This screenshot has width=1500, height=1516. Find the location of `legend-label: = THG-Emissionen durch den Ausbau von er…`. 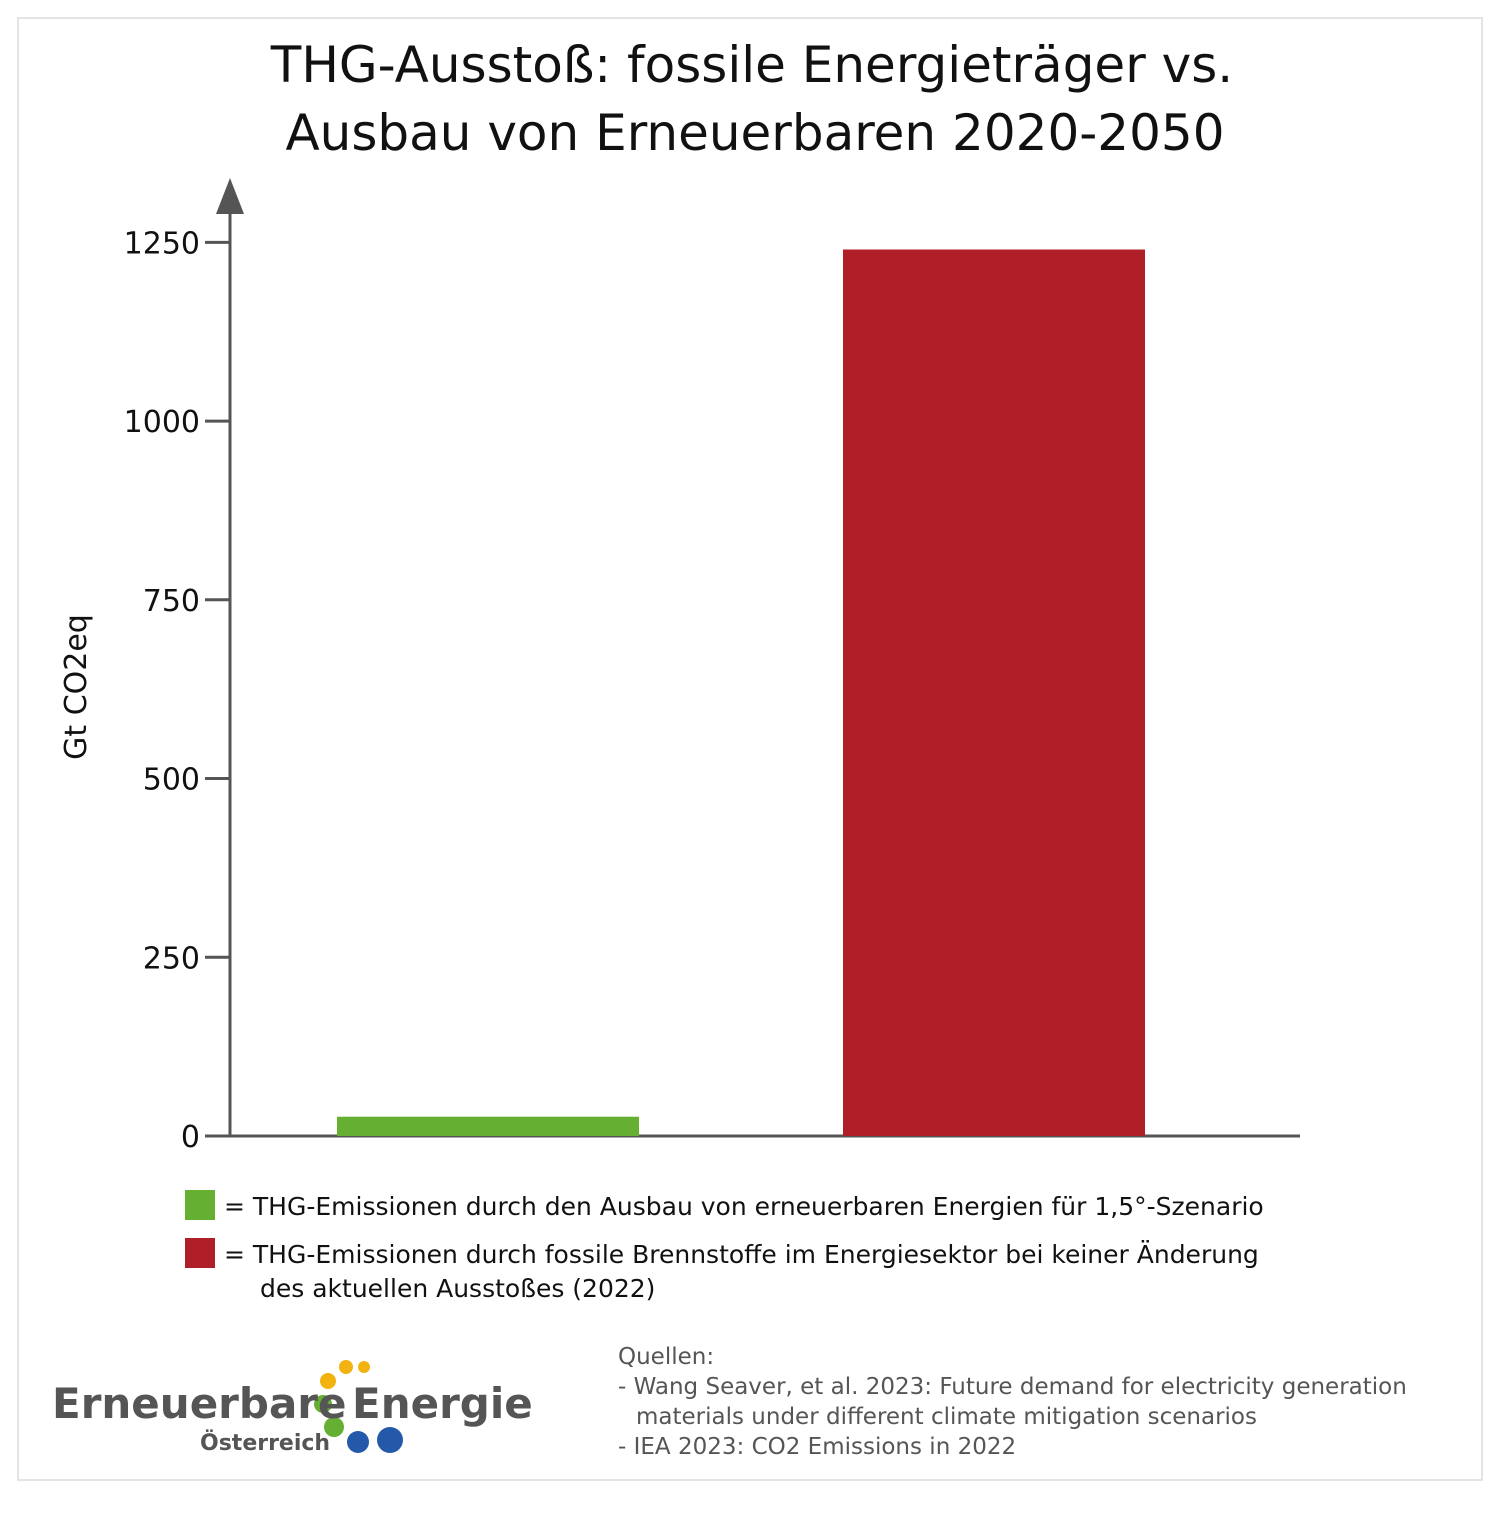

legend-label: = THG-Emissionen durch den Ausbau von er… is located at coordinates (744, 1206).